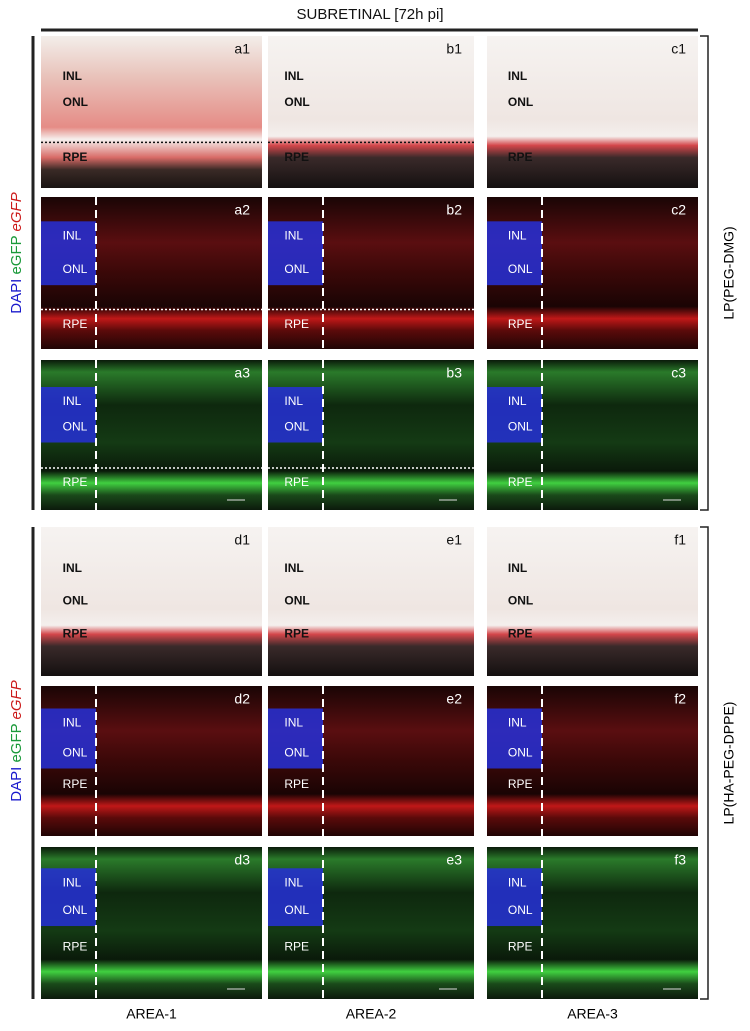 This screenshot has height=1031, width=750. Describe the element at coordinates (242, 373) in the screenshot. I see `panel-id: a3` at that location.